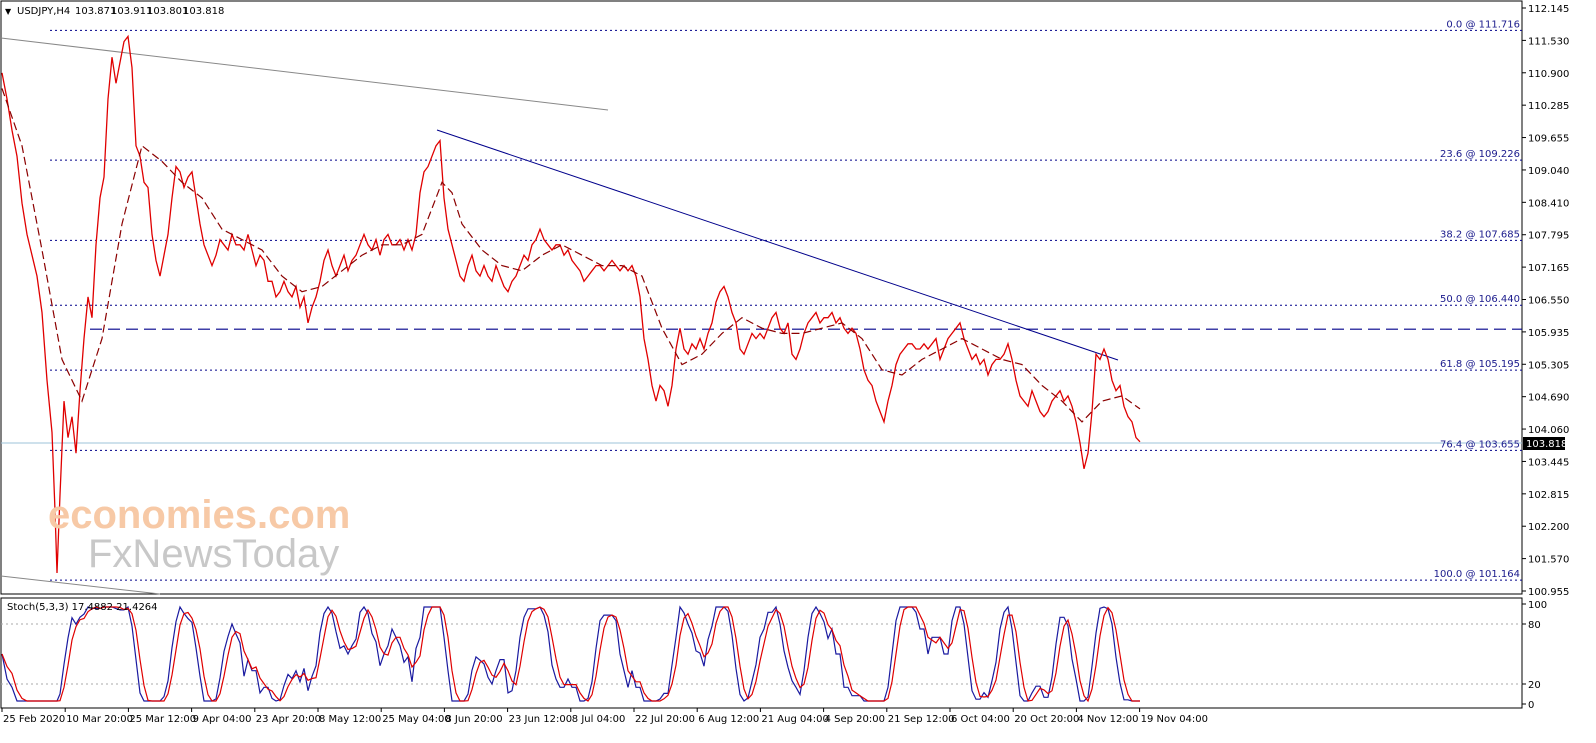 This screenshot has width=1596, height=743. What do you see at coordinates (1548, 430) in the screenshot?
I see `price-tick-label: 104.060` at bounding box center [1548, 430].